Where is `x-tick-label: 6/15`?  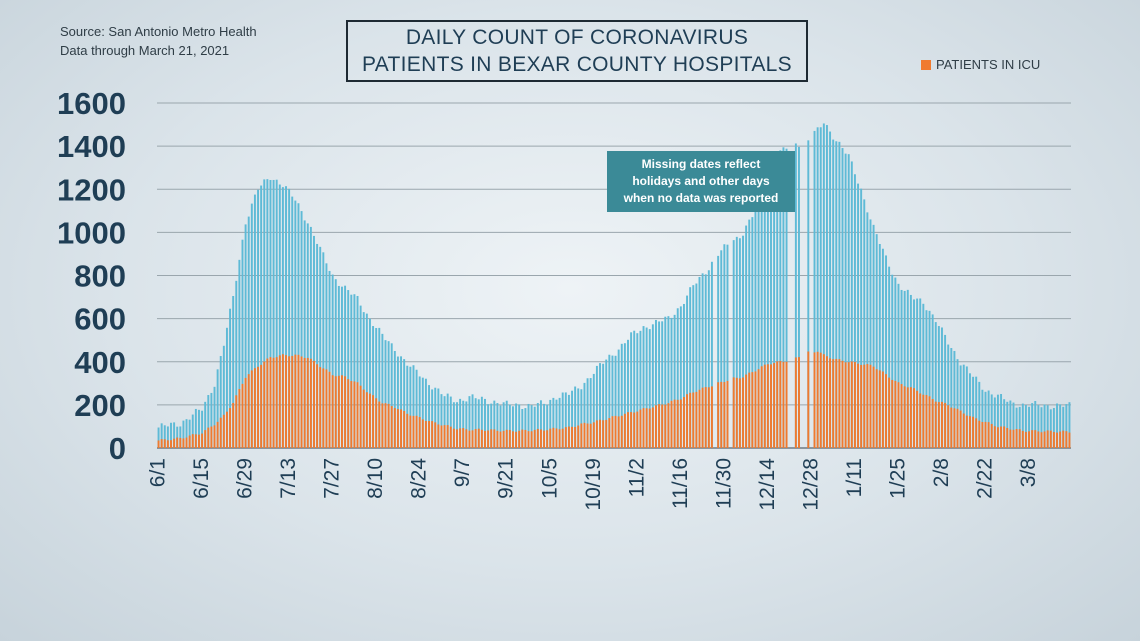
x-tick-label: 6/15 is located at coordinates (201, 478).